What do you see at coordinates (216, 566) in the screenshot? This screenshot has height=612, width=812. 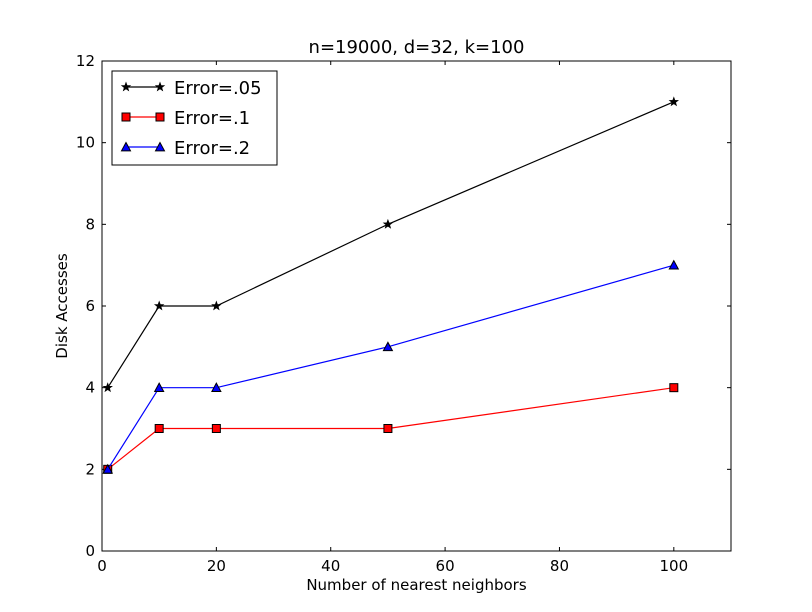 I see `x-tick-label: 20` at bounding box center [216, 566].